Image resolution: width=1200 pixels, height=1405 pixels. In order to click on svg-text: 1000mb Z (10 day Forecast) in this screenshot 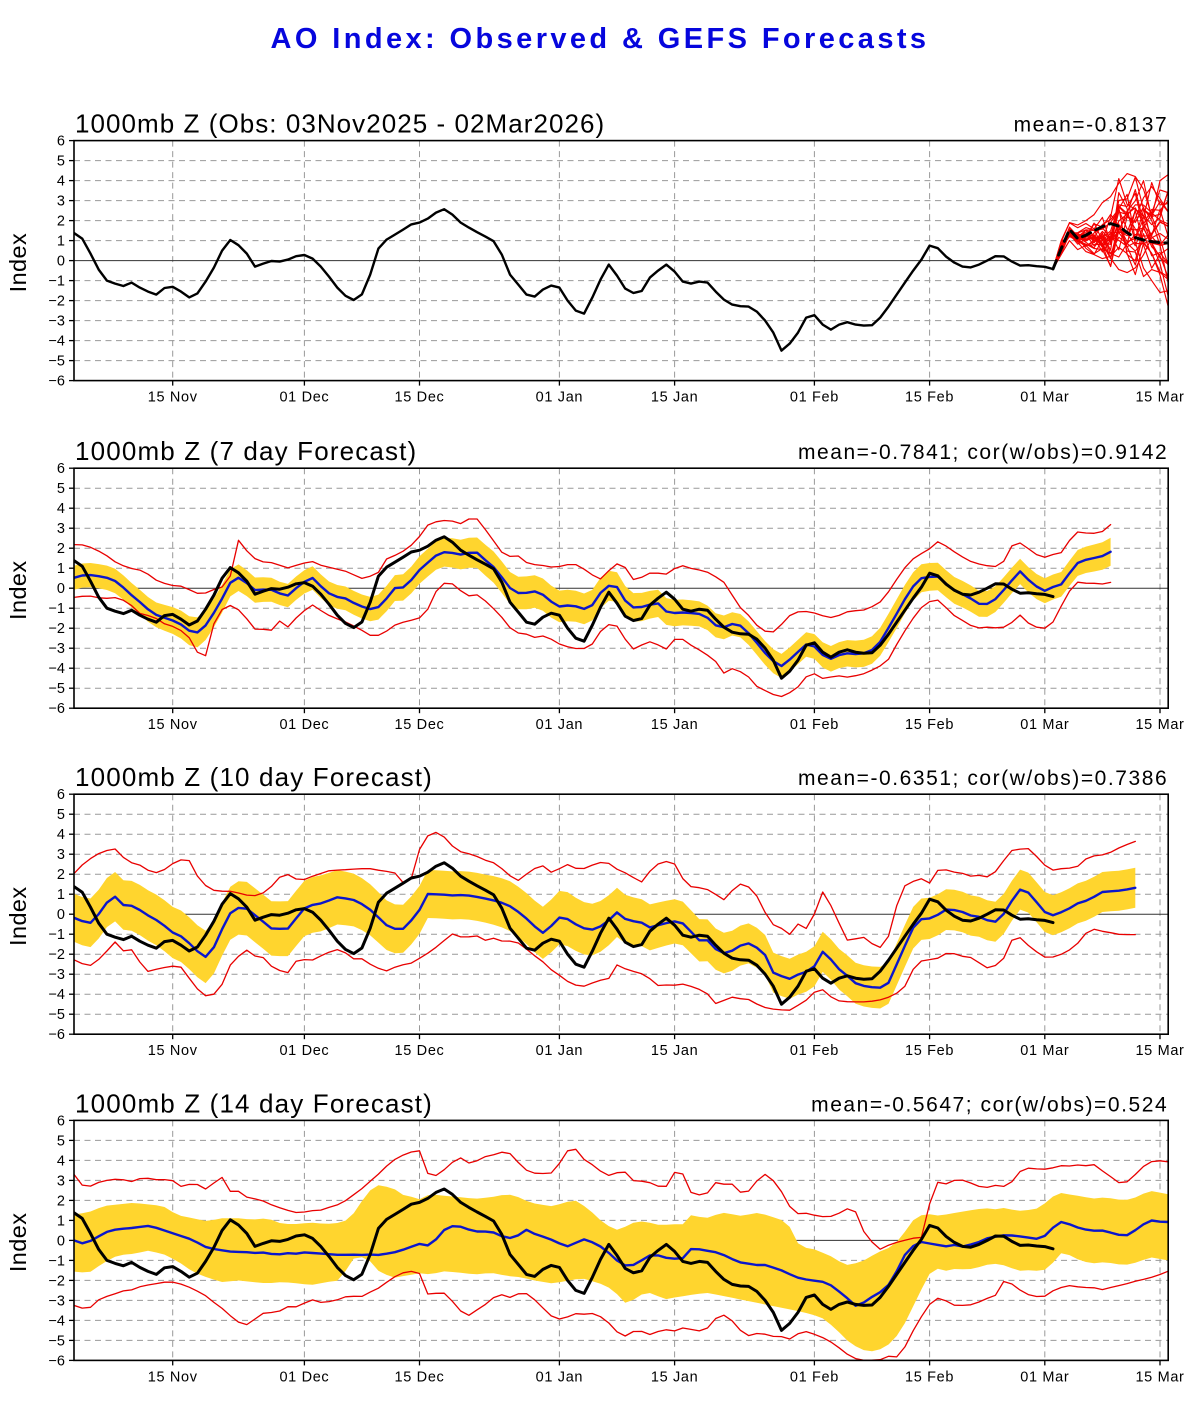, I will do `click(254, 777)`.